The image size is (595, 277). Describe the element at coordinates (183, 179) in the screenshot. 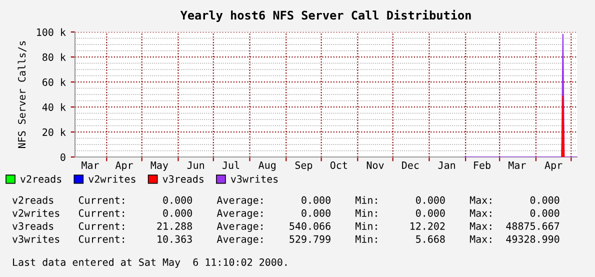

I see `legend-label: v3reads` at that location.